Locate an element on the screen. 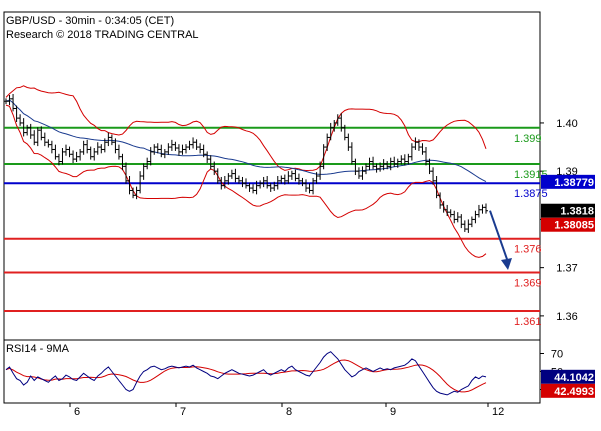 This screenshot has height=431, width=601. price-tag-label: 1.38779 is located at coordinates (574, 183).